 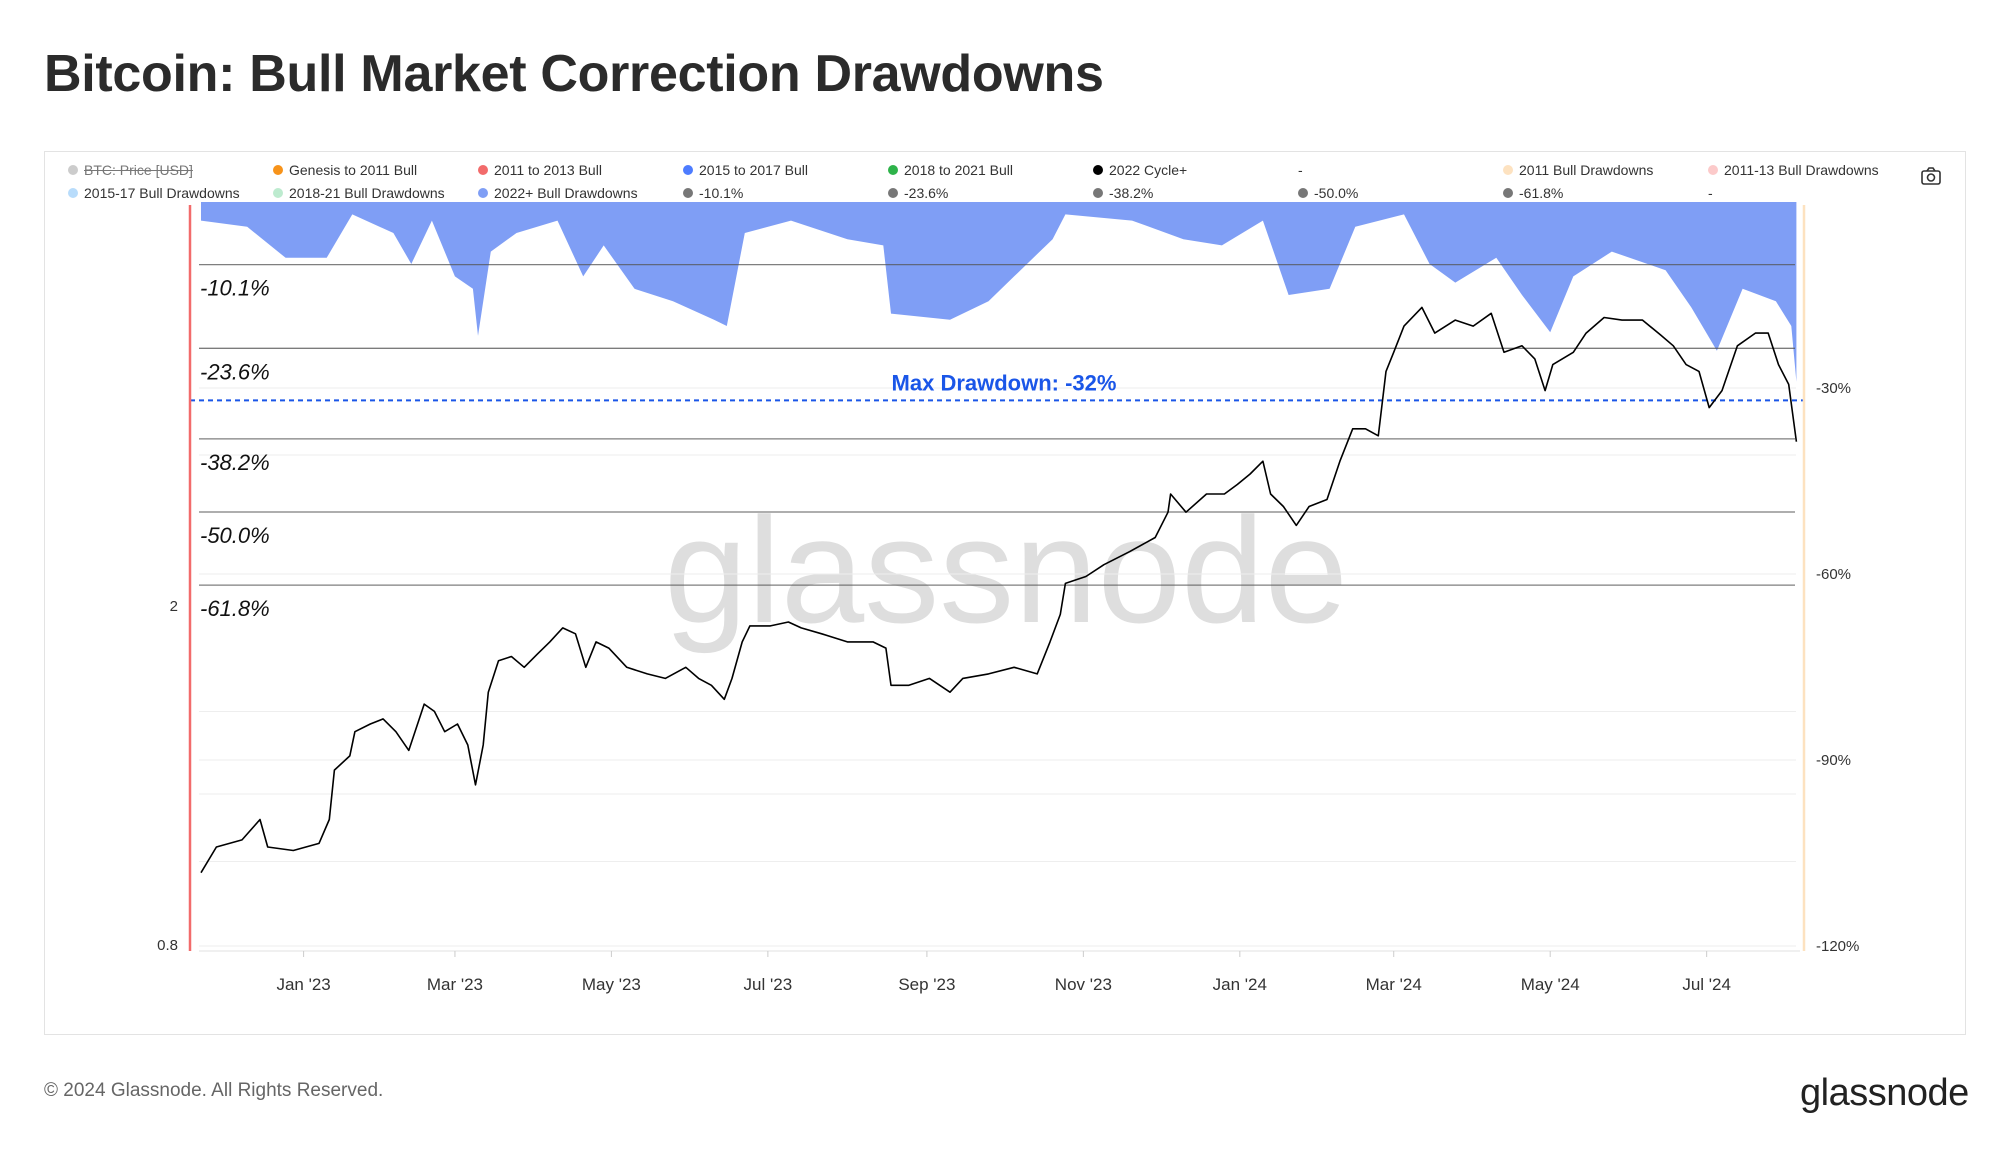 What do you see at coordinates (214, 1090) in the screenshot?
I see `copyright-footer: © 2024 Glassnode. All Rights Reserved.` at bounding box center [214, 1090].